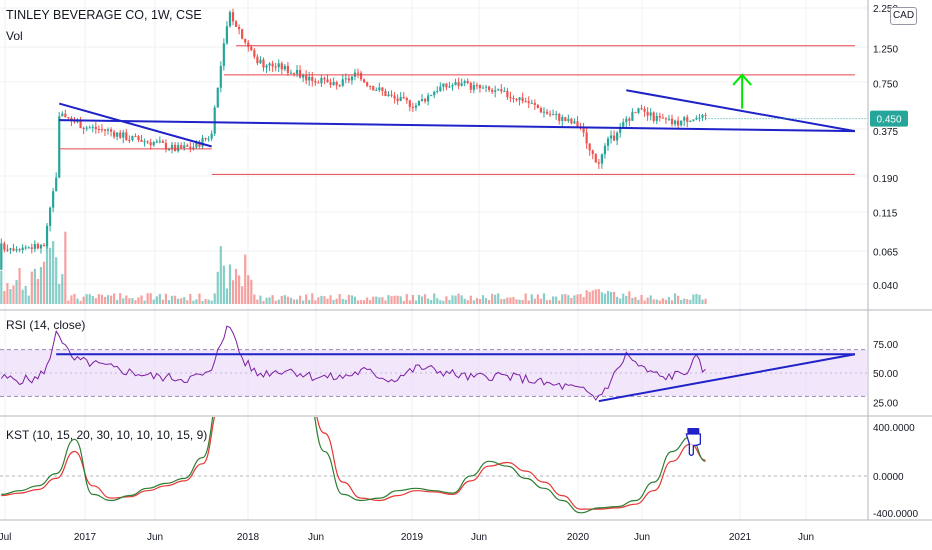 This screenshot has width=932, height=550. I want to click on pointing-hand-icon, so click(693, 442).